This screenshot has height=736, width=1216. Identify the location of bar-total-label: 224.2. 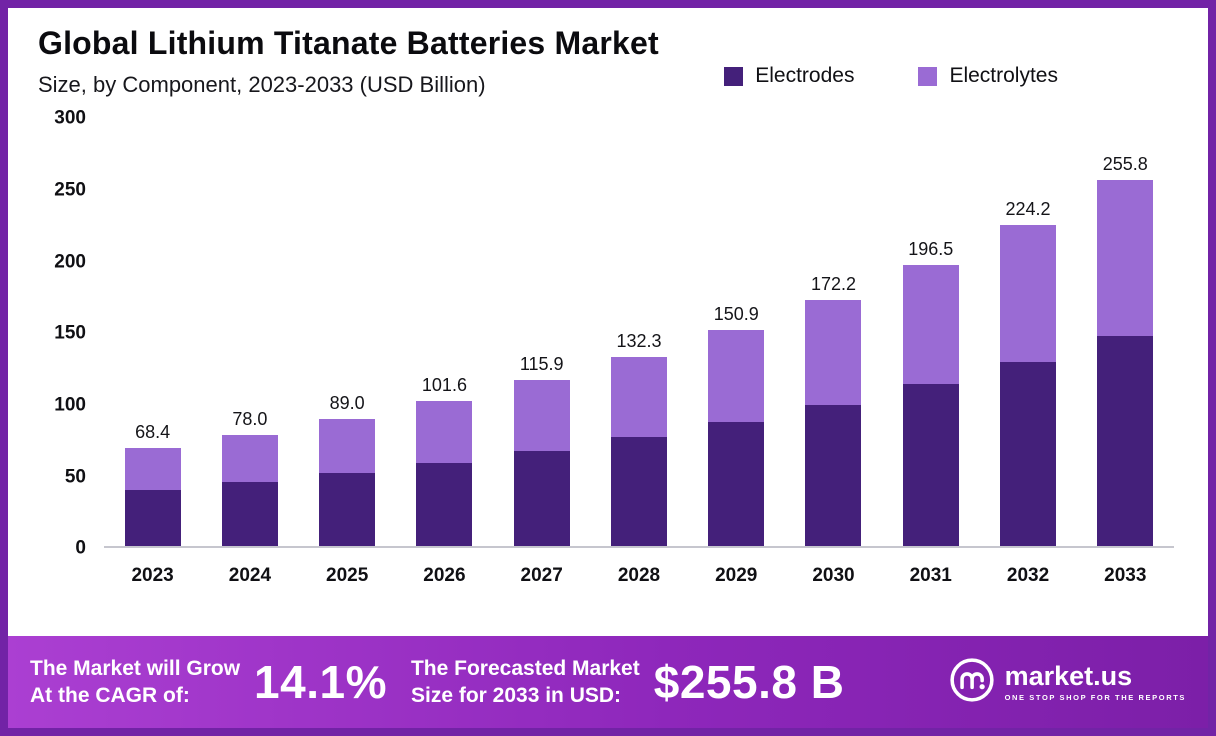
(1028, 209).